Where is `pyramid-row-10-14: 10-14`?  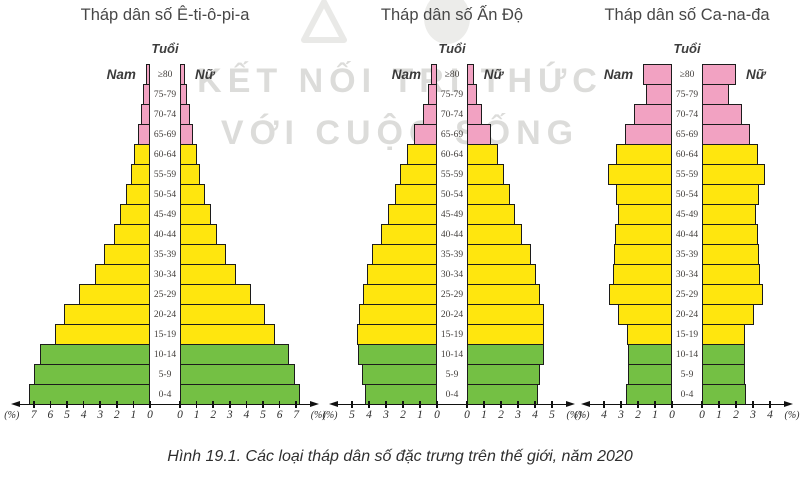 pyramid-row-10-14: 10-14 is located at coordinates (165, 354).